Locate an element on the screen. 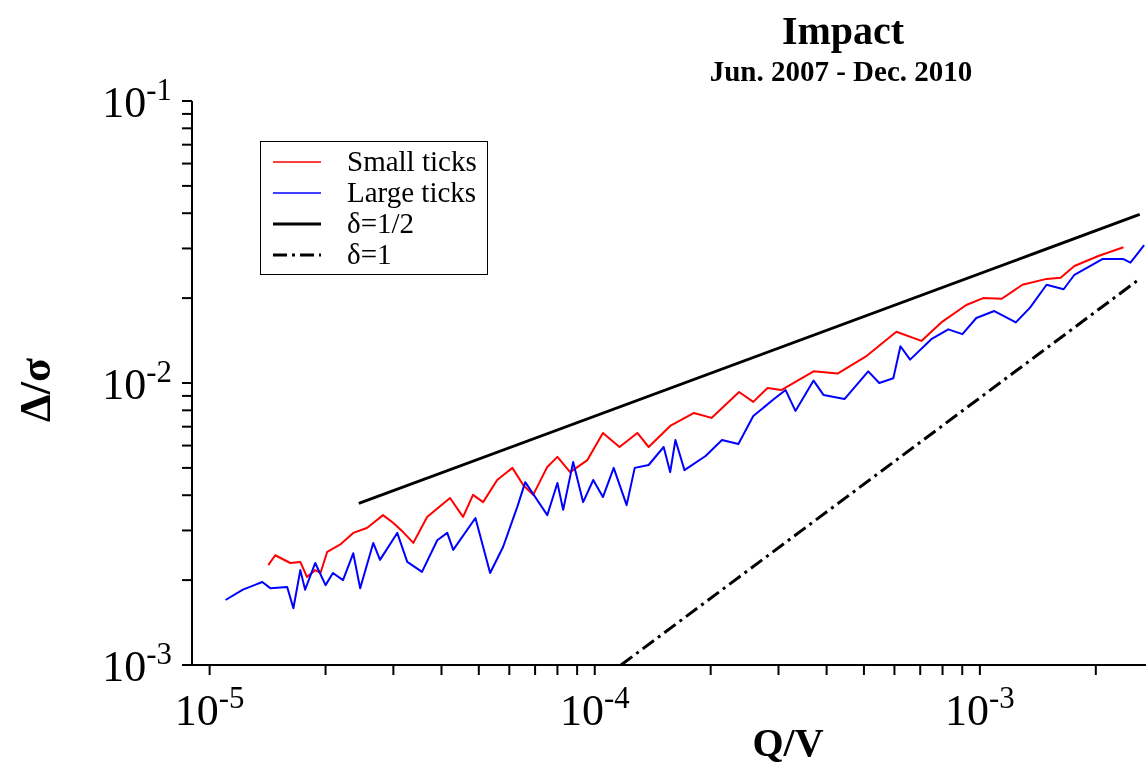  legend-label: Large ticks is located at coordinates (412, 192).